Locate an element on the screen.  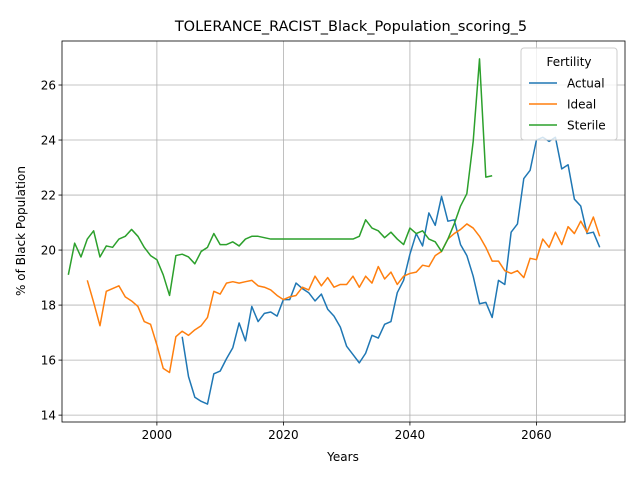
x-axis-label: Years is located at coordinates (342, 457).